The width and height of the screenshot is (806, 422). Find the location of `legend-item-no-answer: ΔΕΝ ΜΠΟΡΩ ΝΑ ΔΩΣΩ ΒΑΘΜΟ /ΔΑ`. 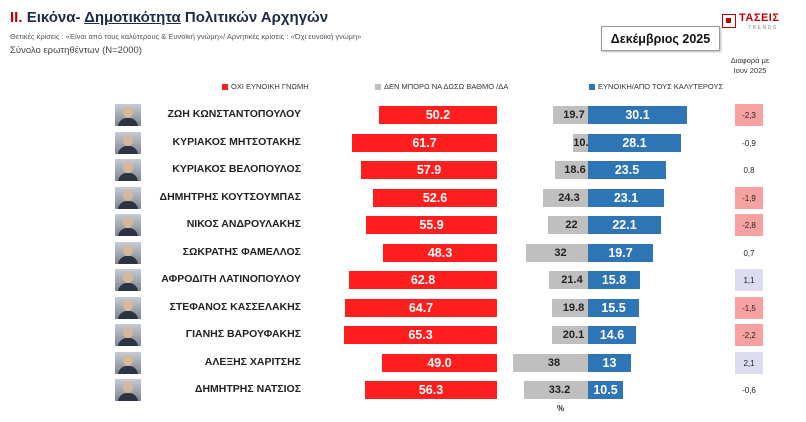

legend-item-no-answer: ΔΕΝ ΜΠΟΡΩ ΝΑ ΔΩΣΩ ΒΑΘΜΟ /ΔΑ is located at coordinates (441, 86).